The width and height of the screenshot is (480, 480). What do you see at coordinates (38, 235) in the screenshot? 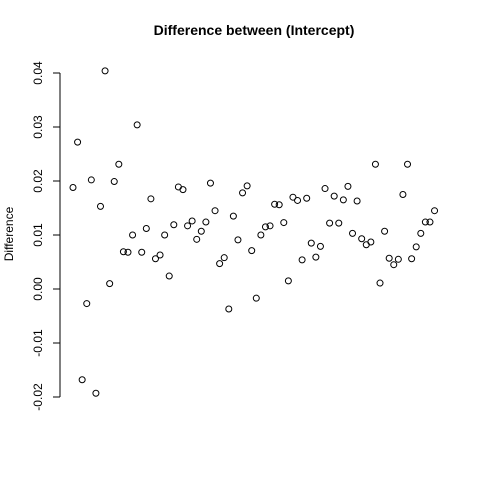
I see `y-tick-label: 0.01` at bounding box center [38, 235].